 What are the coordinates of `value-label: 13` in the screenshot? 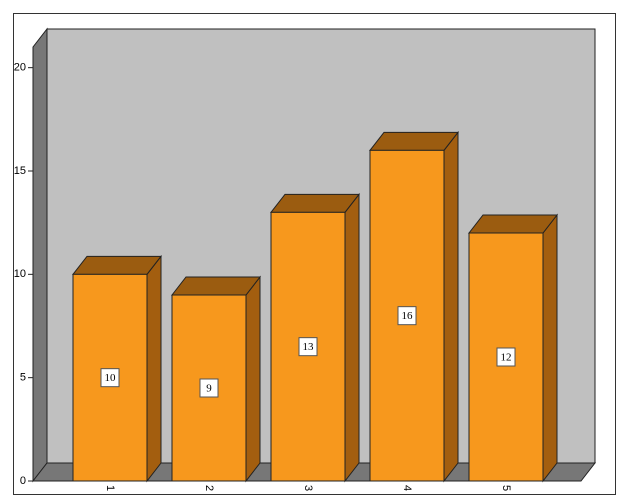 It's located at (309, 347).